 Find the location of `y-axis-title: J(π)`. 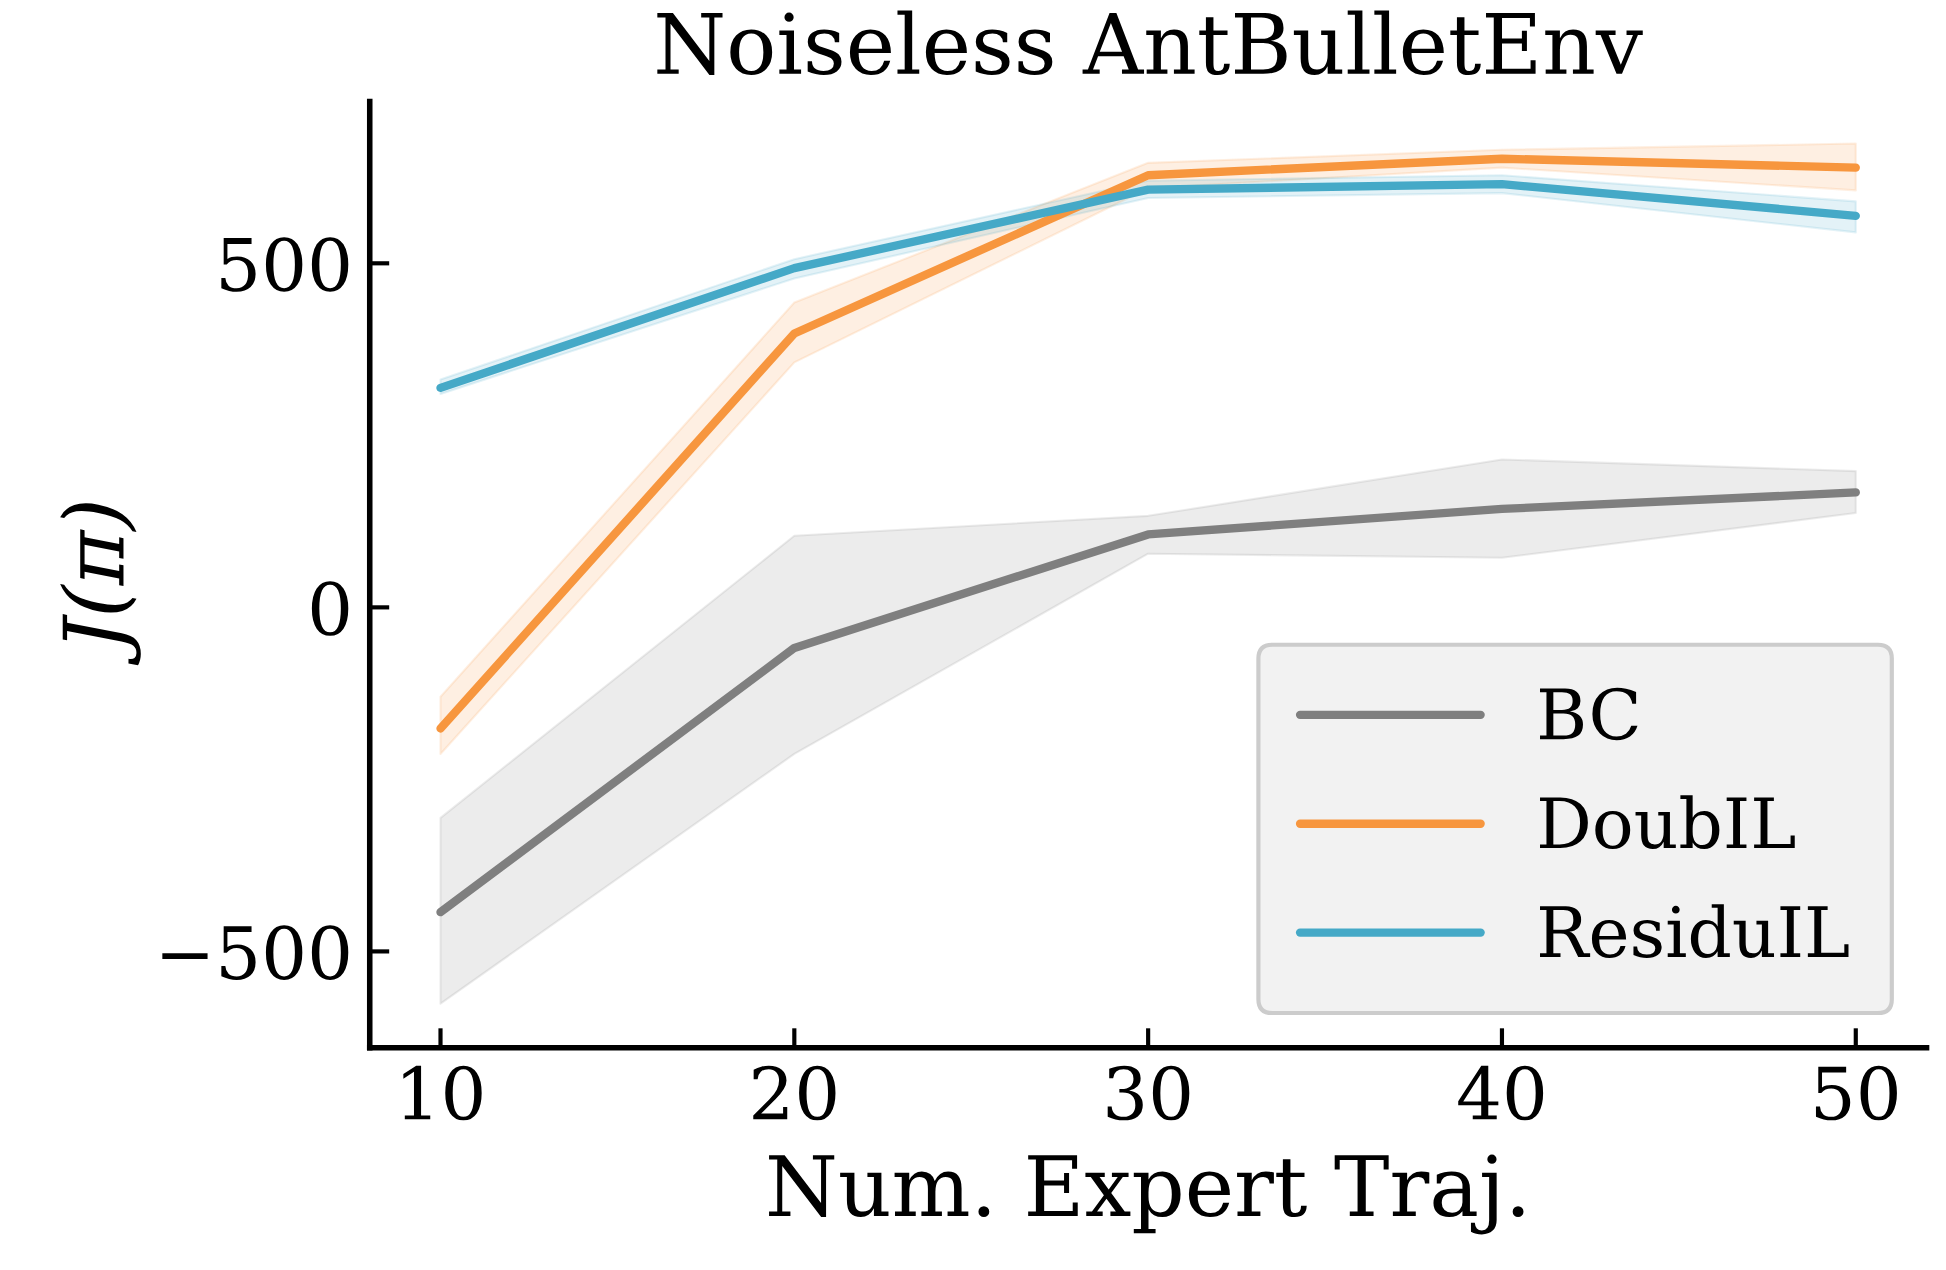

y-axis-title: J(π) is located at coordinates (100, 584).